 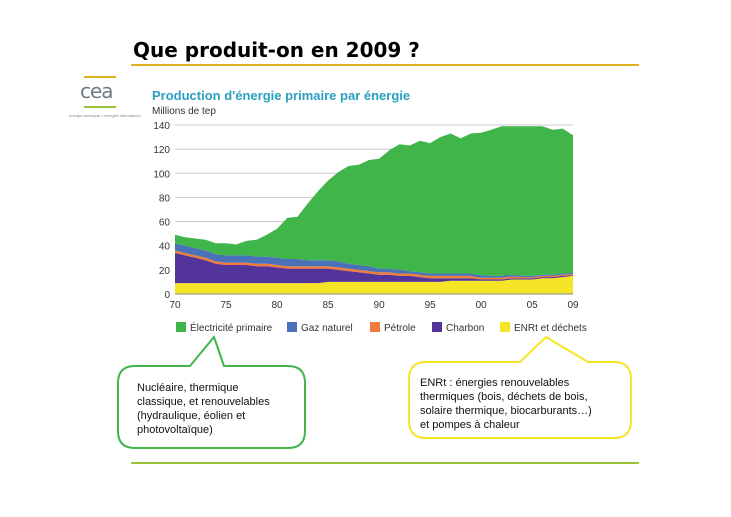 I want to click on y-tick-label: 140, so click(x=161, y=126).